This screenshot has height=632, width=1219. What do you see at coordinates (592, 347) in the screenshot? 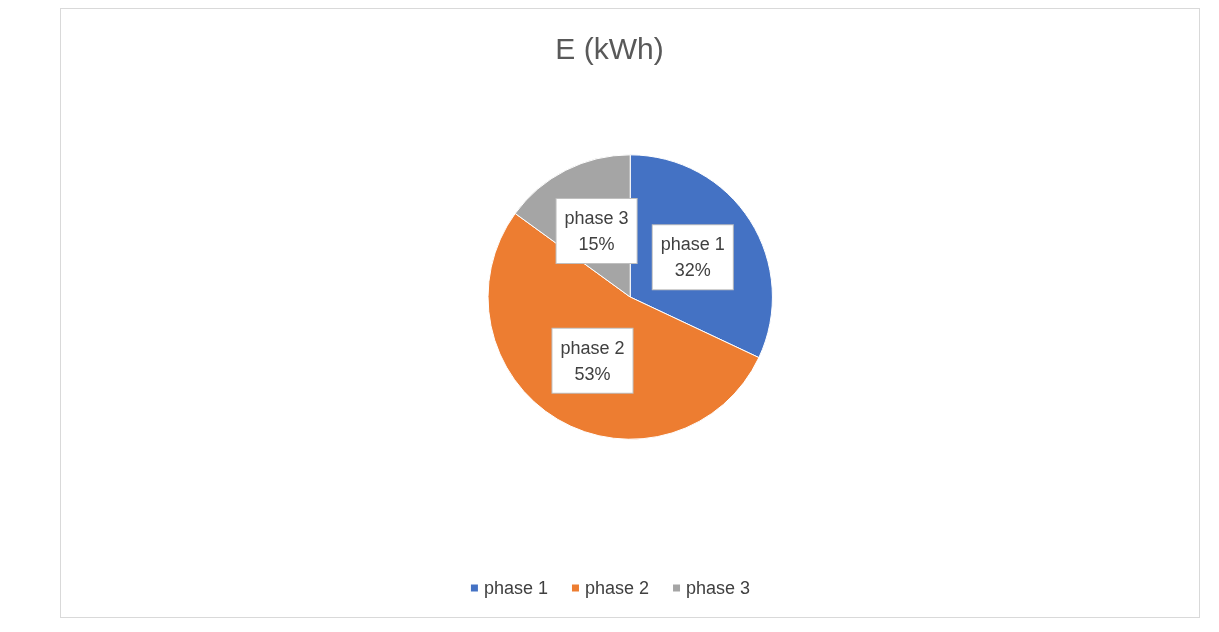
I see `slice-label: phase 2` at bounding box center [592, 347].